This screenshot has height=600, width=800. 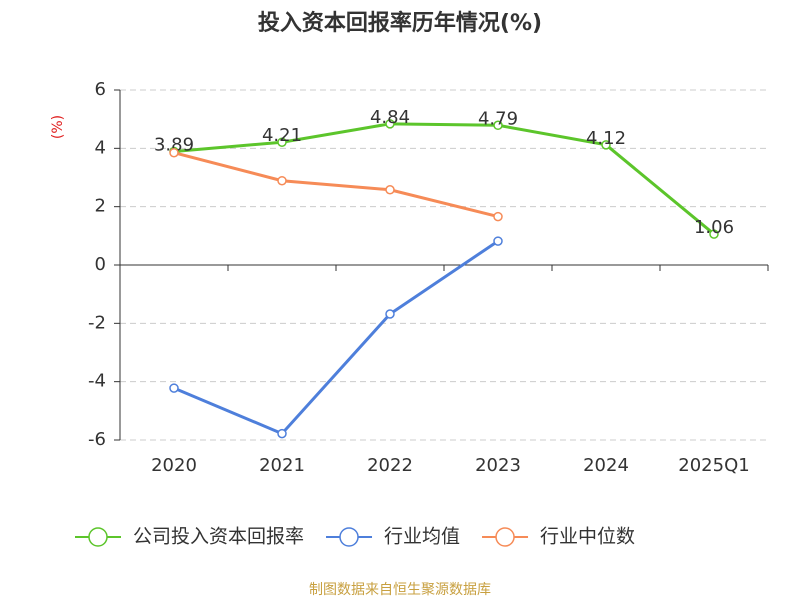 I want to click on data-label: 1.06, so click(x=714, y=227).